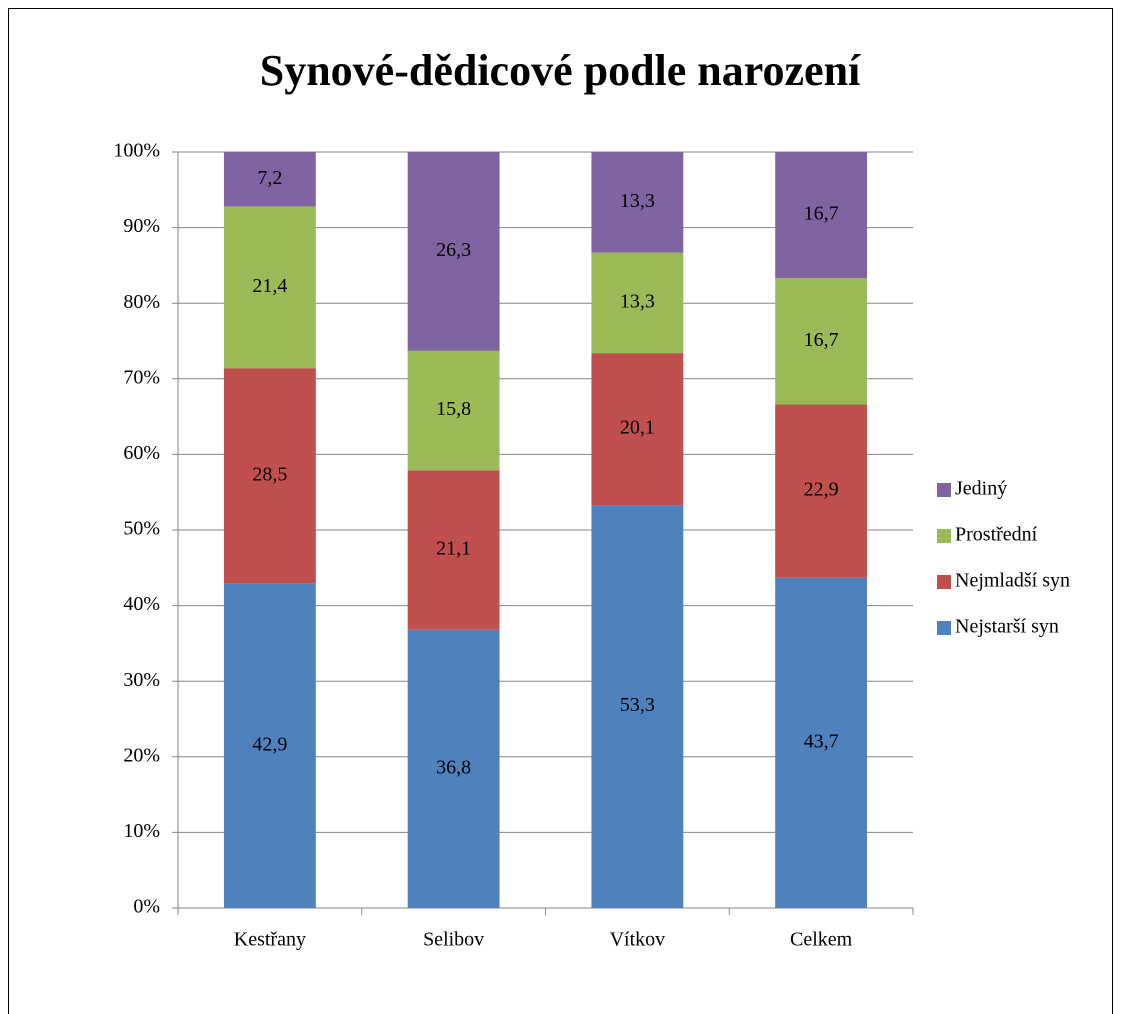 Image resolution: width=1121 pixels, height=1014 pixels. I want to click on data-label: 53,3, so click(637, 705).